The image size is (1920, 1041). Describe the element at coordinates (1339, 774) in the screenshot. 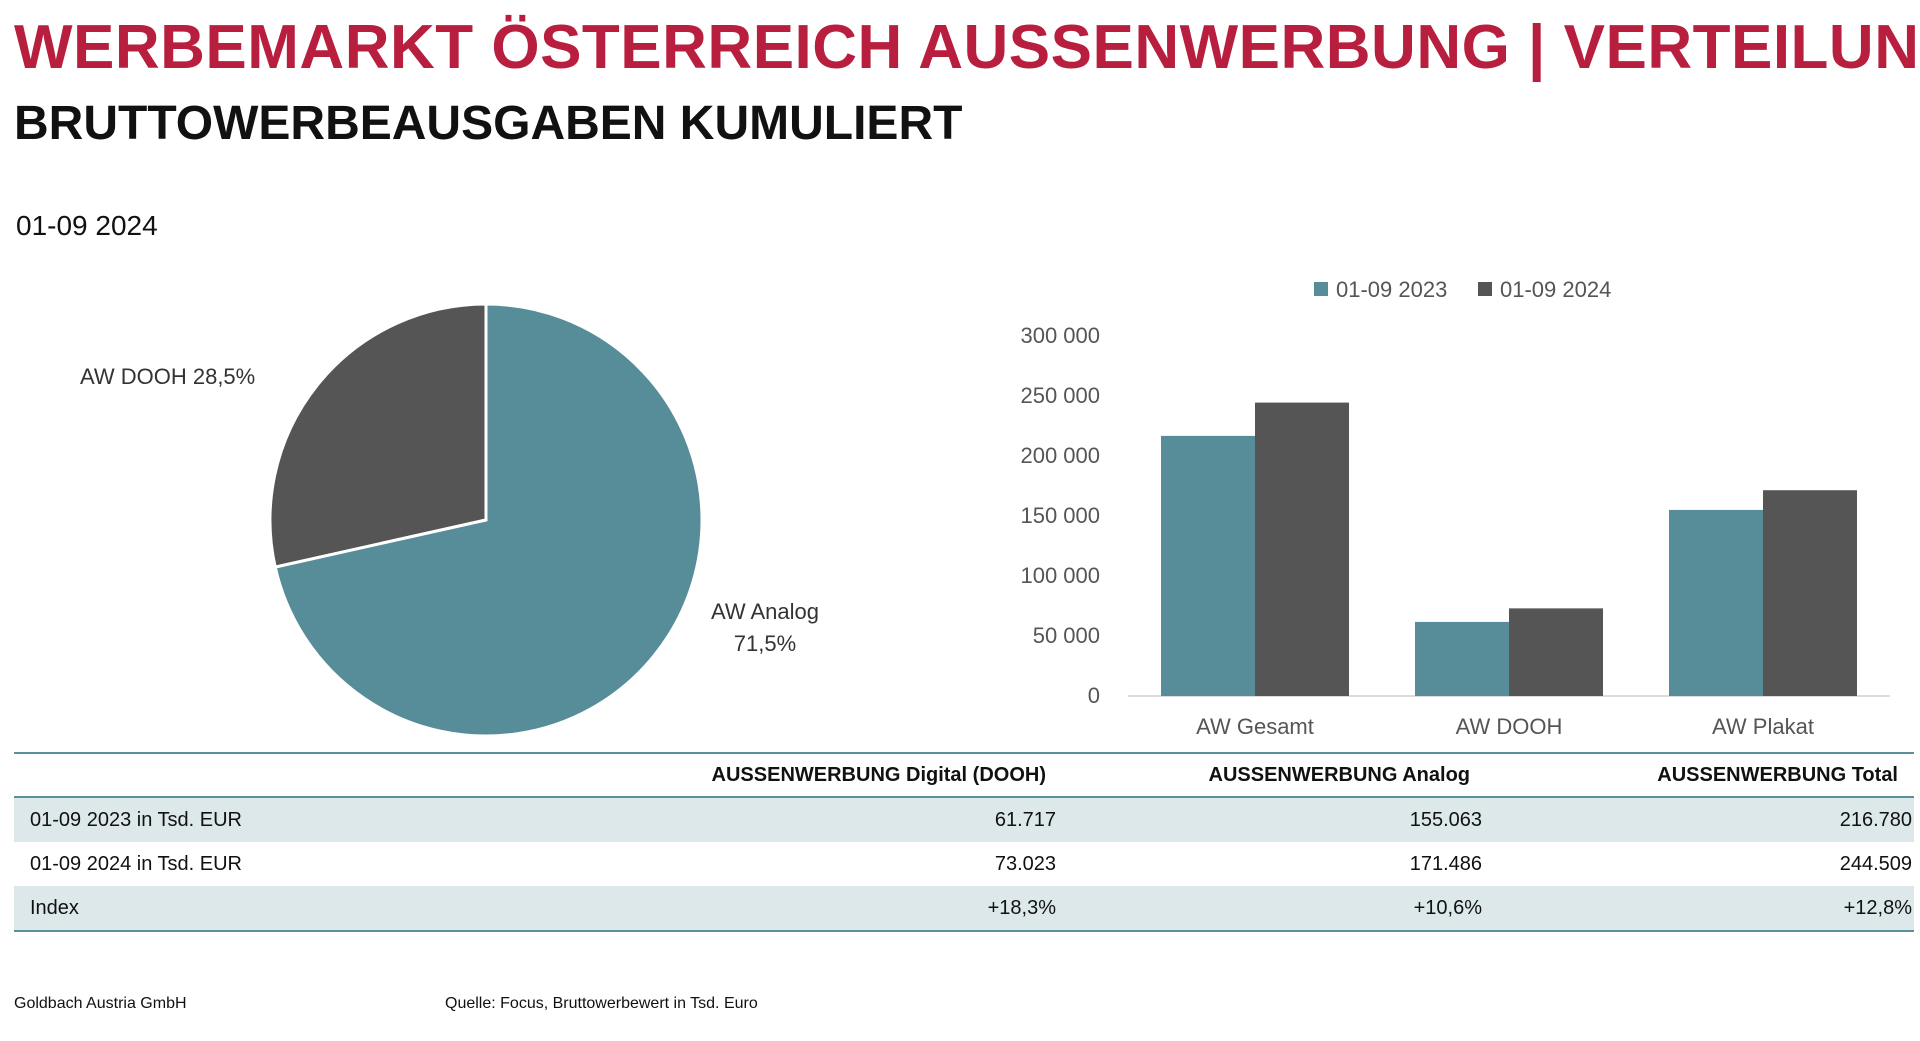

I see `table-header-analog: AUSSENWERBUNG Analog` at that location.